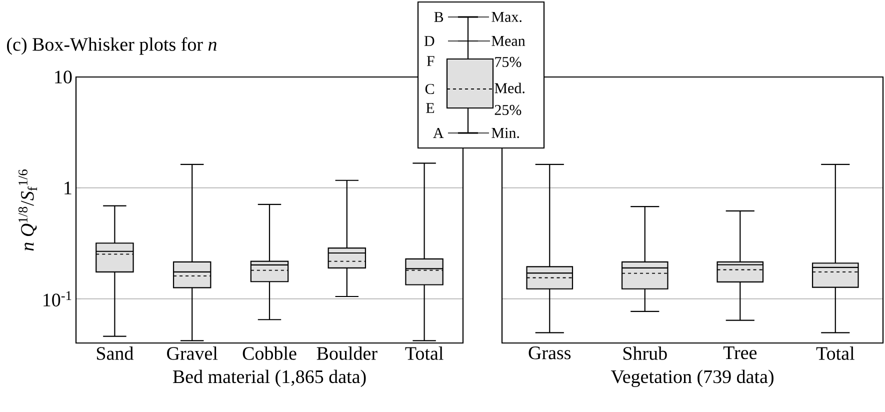 Image resolution: width=885 pixels, height=412 pixels. Describe the element at coordinates (692, 379) in the screenshot. I see `x-axis-title: Vegetation (739 data)` at that location.